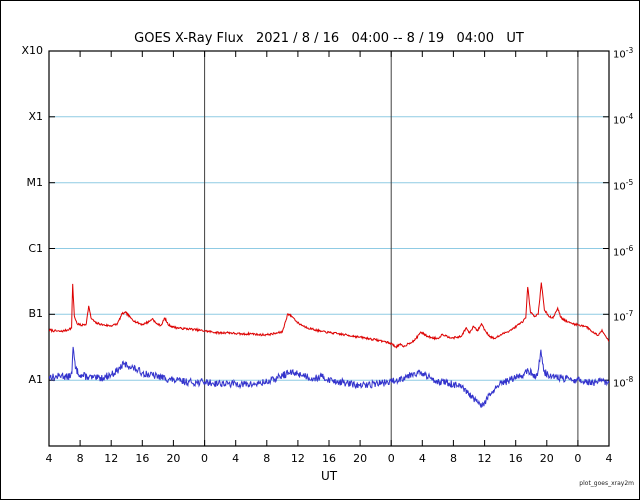  I want to click on power-exponent: -6, so click(629, 248).